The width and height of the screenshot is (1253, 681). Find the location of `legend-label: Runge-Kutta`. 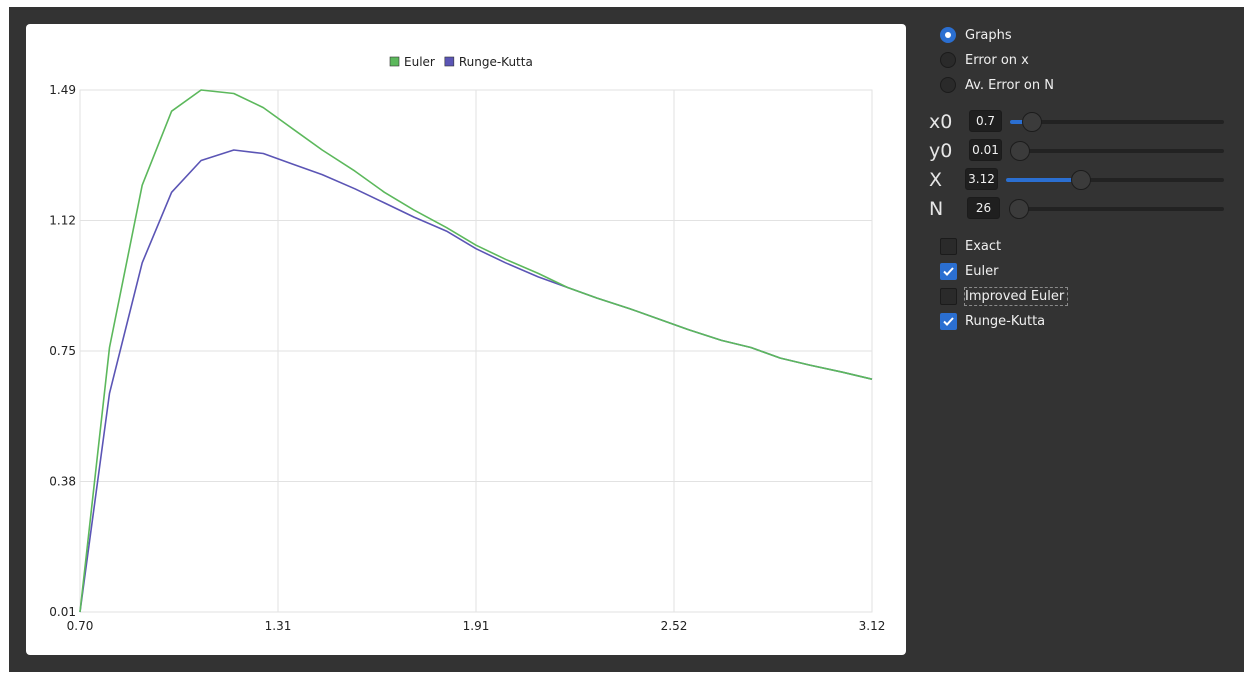

legend-label: Runge-Kutta is located at coordinates (496, 62).